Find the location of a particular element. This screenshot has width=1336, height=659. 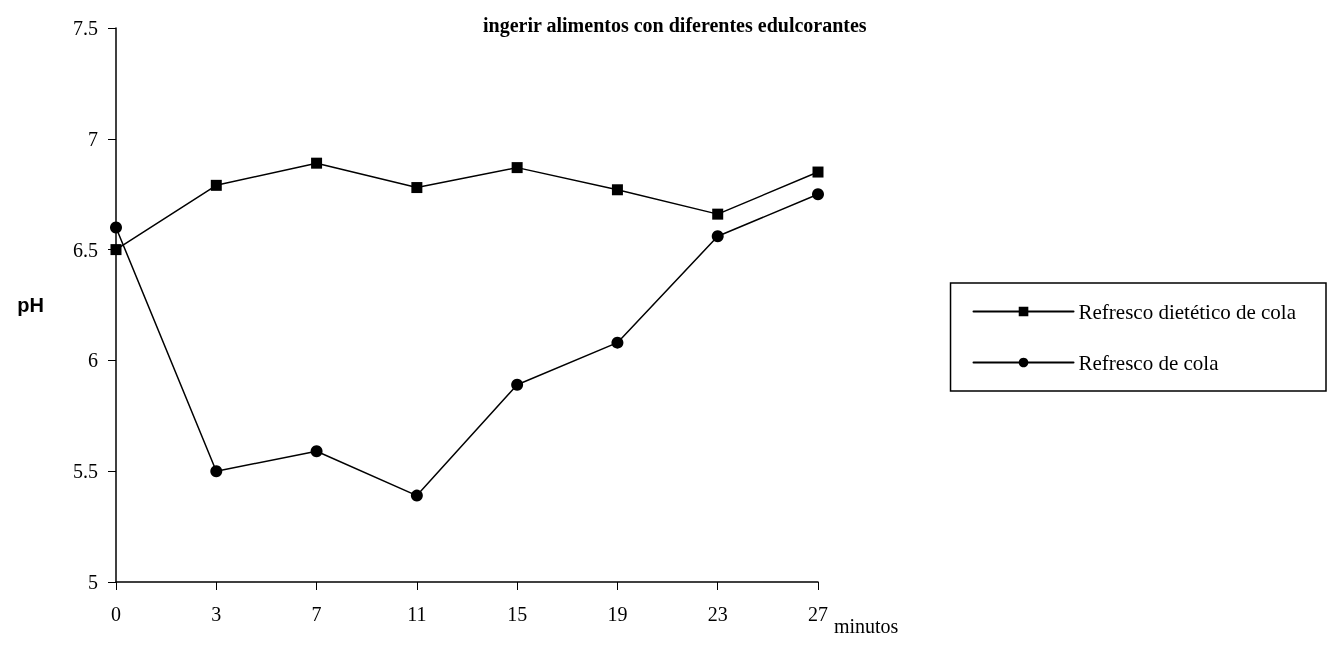

x-tick-label: 7 is located at coordinates (316, 614).